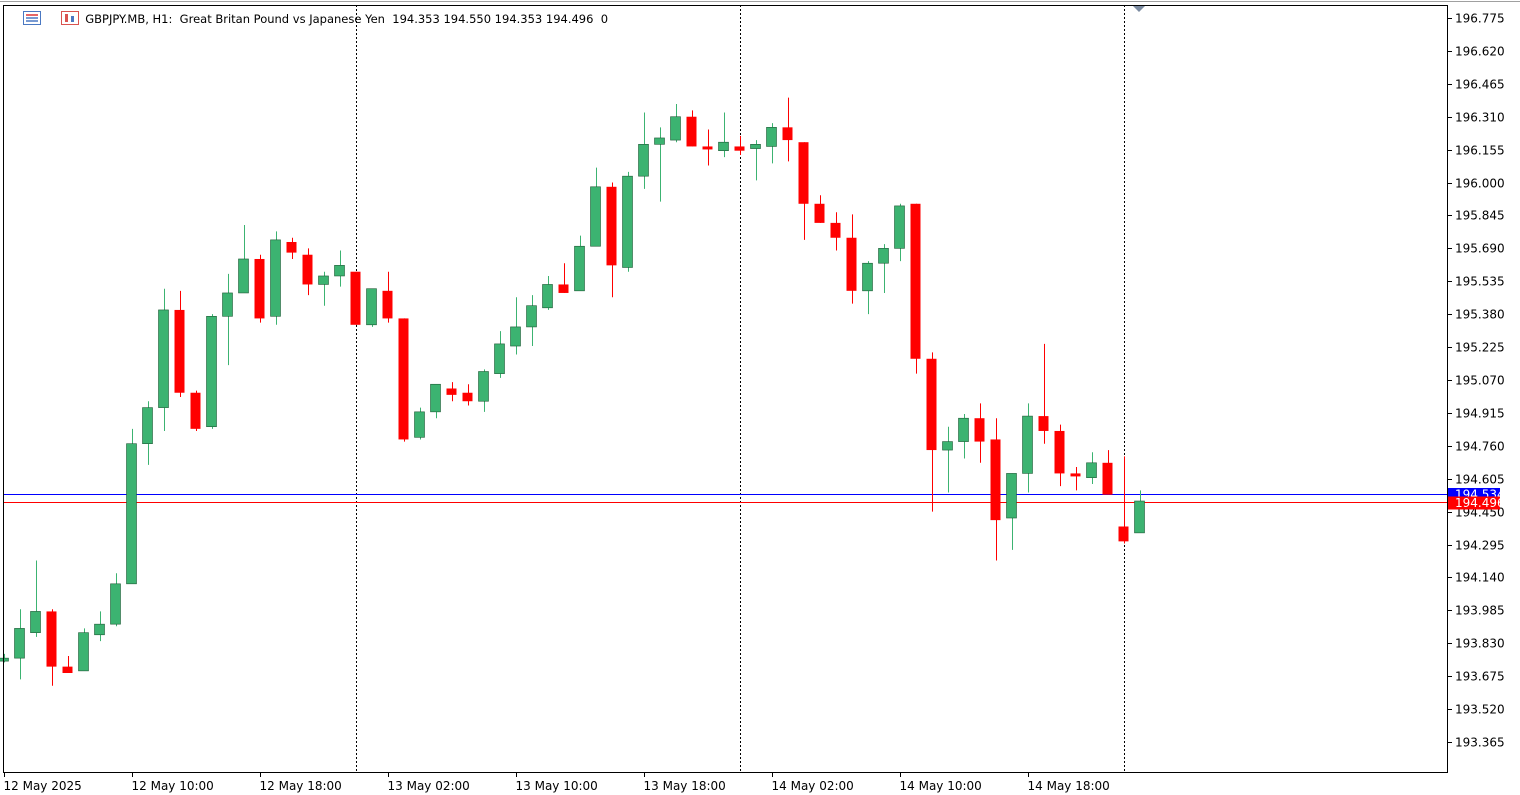 The height and width of the screenshot is (795, 1520). Describe the element at coordinates (1069, 786) in the screenshot. I see `x-tick-label: 14 May 18:00` at that location.